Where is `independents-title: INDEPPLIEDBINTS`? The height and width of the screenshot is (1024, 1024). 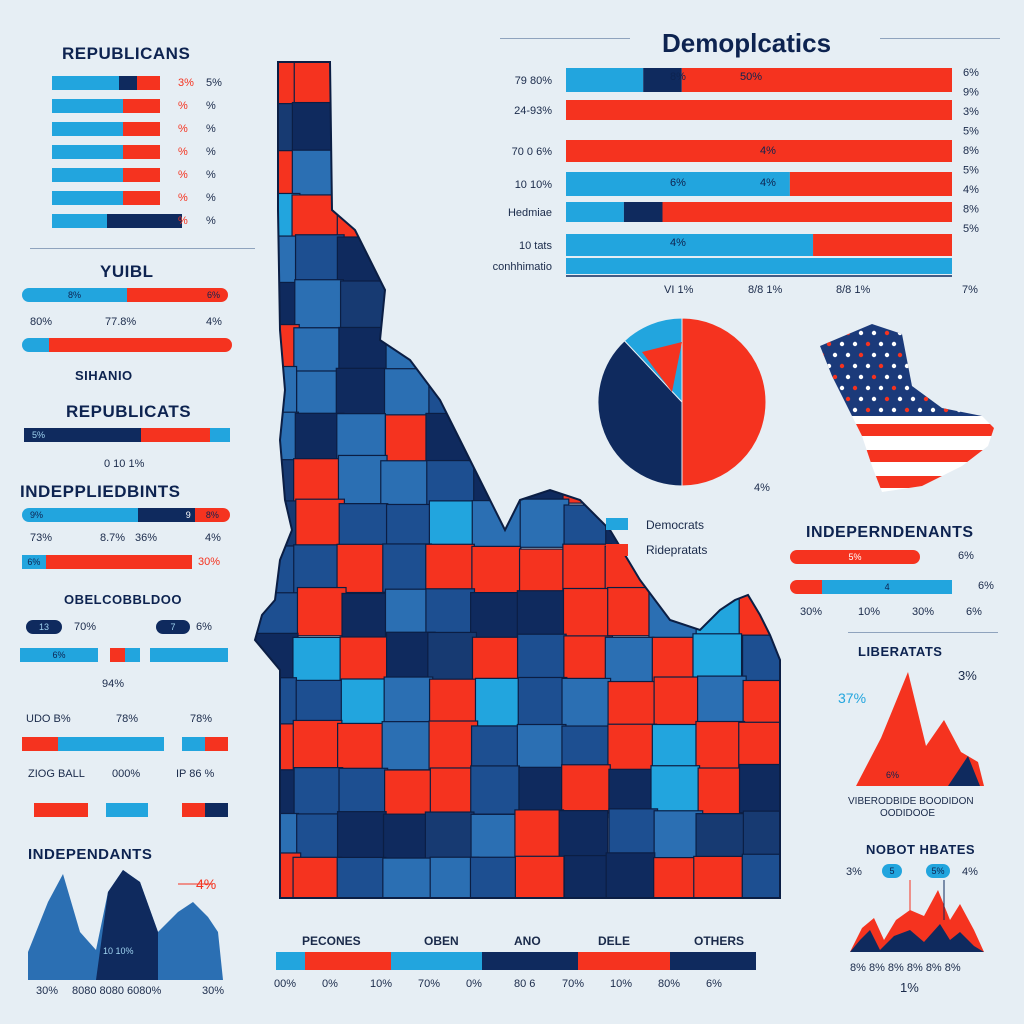
independents-title: INDEPPLIEDBINTS is located at coordinates (100, 491).